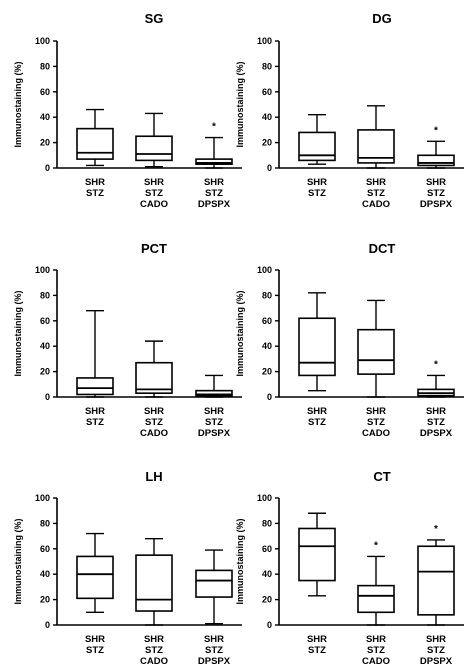  Describe the element at coordinates (154, 248) in the screenshot. I see `panel-title: PCT` at that location.